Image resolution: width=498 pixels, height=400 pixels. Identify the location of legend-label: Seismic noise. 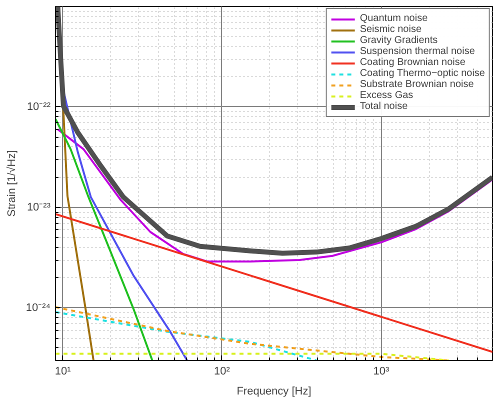
(391, 29).